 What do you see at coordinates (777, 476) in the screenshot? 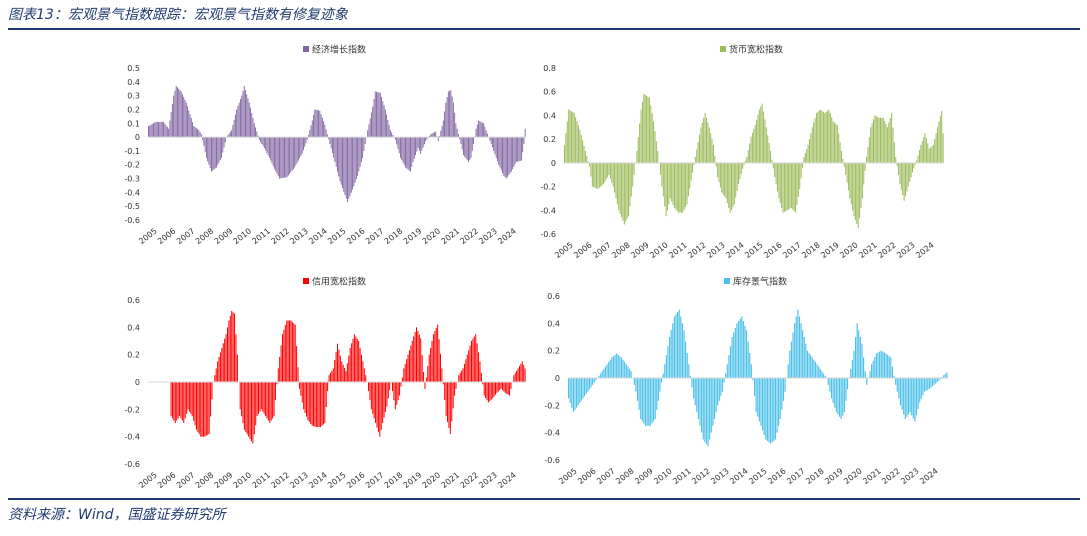
I see `x-tick-label: 2016` at bounding box center [777, 476].